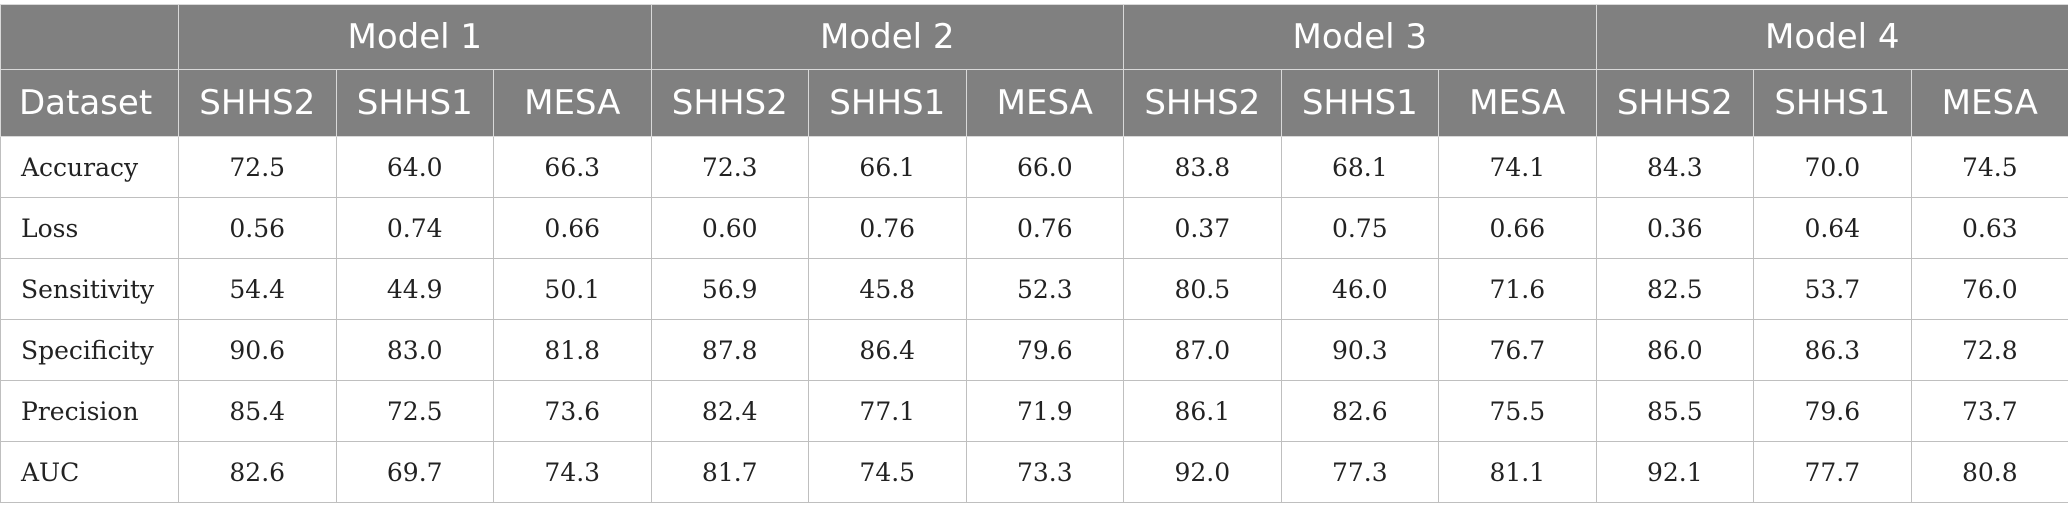  What do you see at coordinates (1202, 472) in the screenshot?
I see `metric-value: 92.0` at bounding box center [1202, 472].